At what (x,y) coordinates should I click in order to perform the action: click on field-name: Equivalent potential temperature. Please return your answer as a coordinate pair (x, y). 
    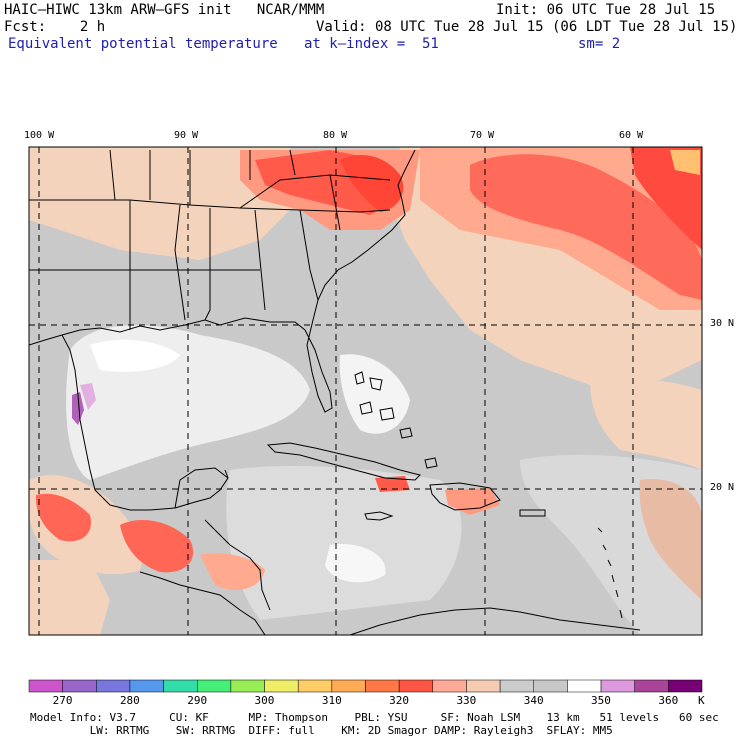
    Looking at the image, I should click on (143, 44).